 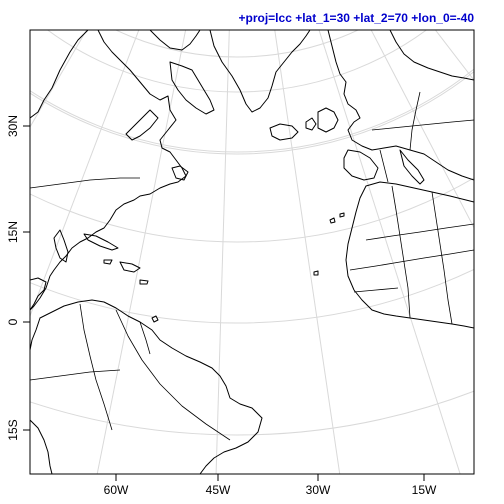 What do you see at coordinates (13, 232) in the screenshot?
I see `y-tick-label-15n: 15N` at bounding box center [13, 232].